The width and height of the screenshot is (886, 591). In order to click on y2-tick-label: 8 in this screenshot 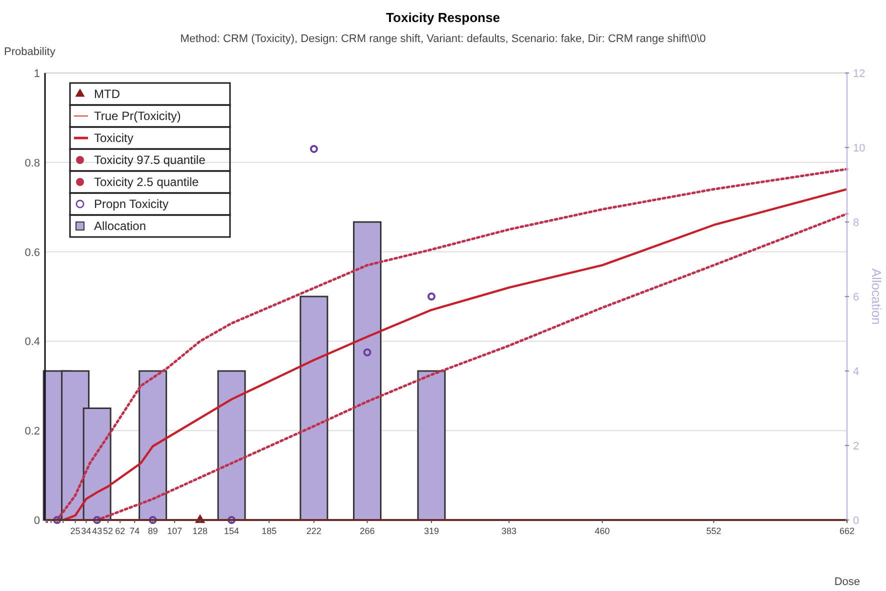, I will do `click(856, 223)`.